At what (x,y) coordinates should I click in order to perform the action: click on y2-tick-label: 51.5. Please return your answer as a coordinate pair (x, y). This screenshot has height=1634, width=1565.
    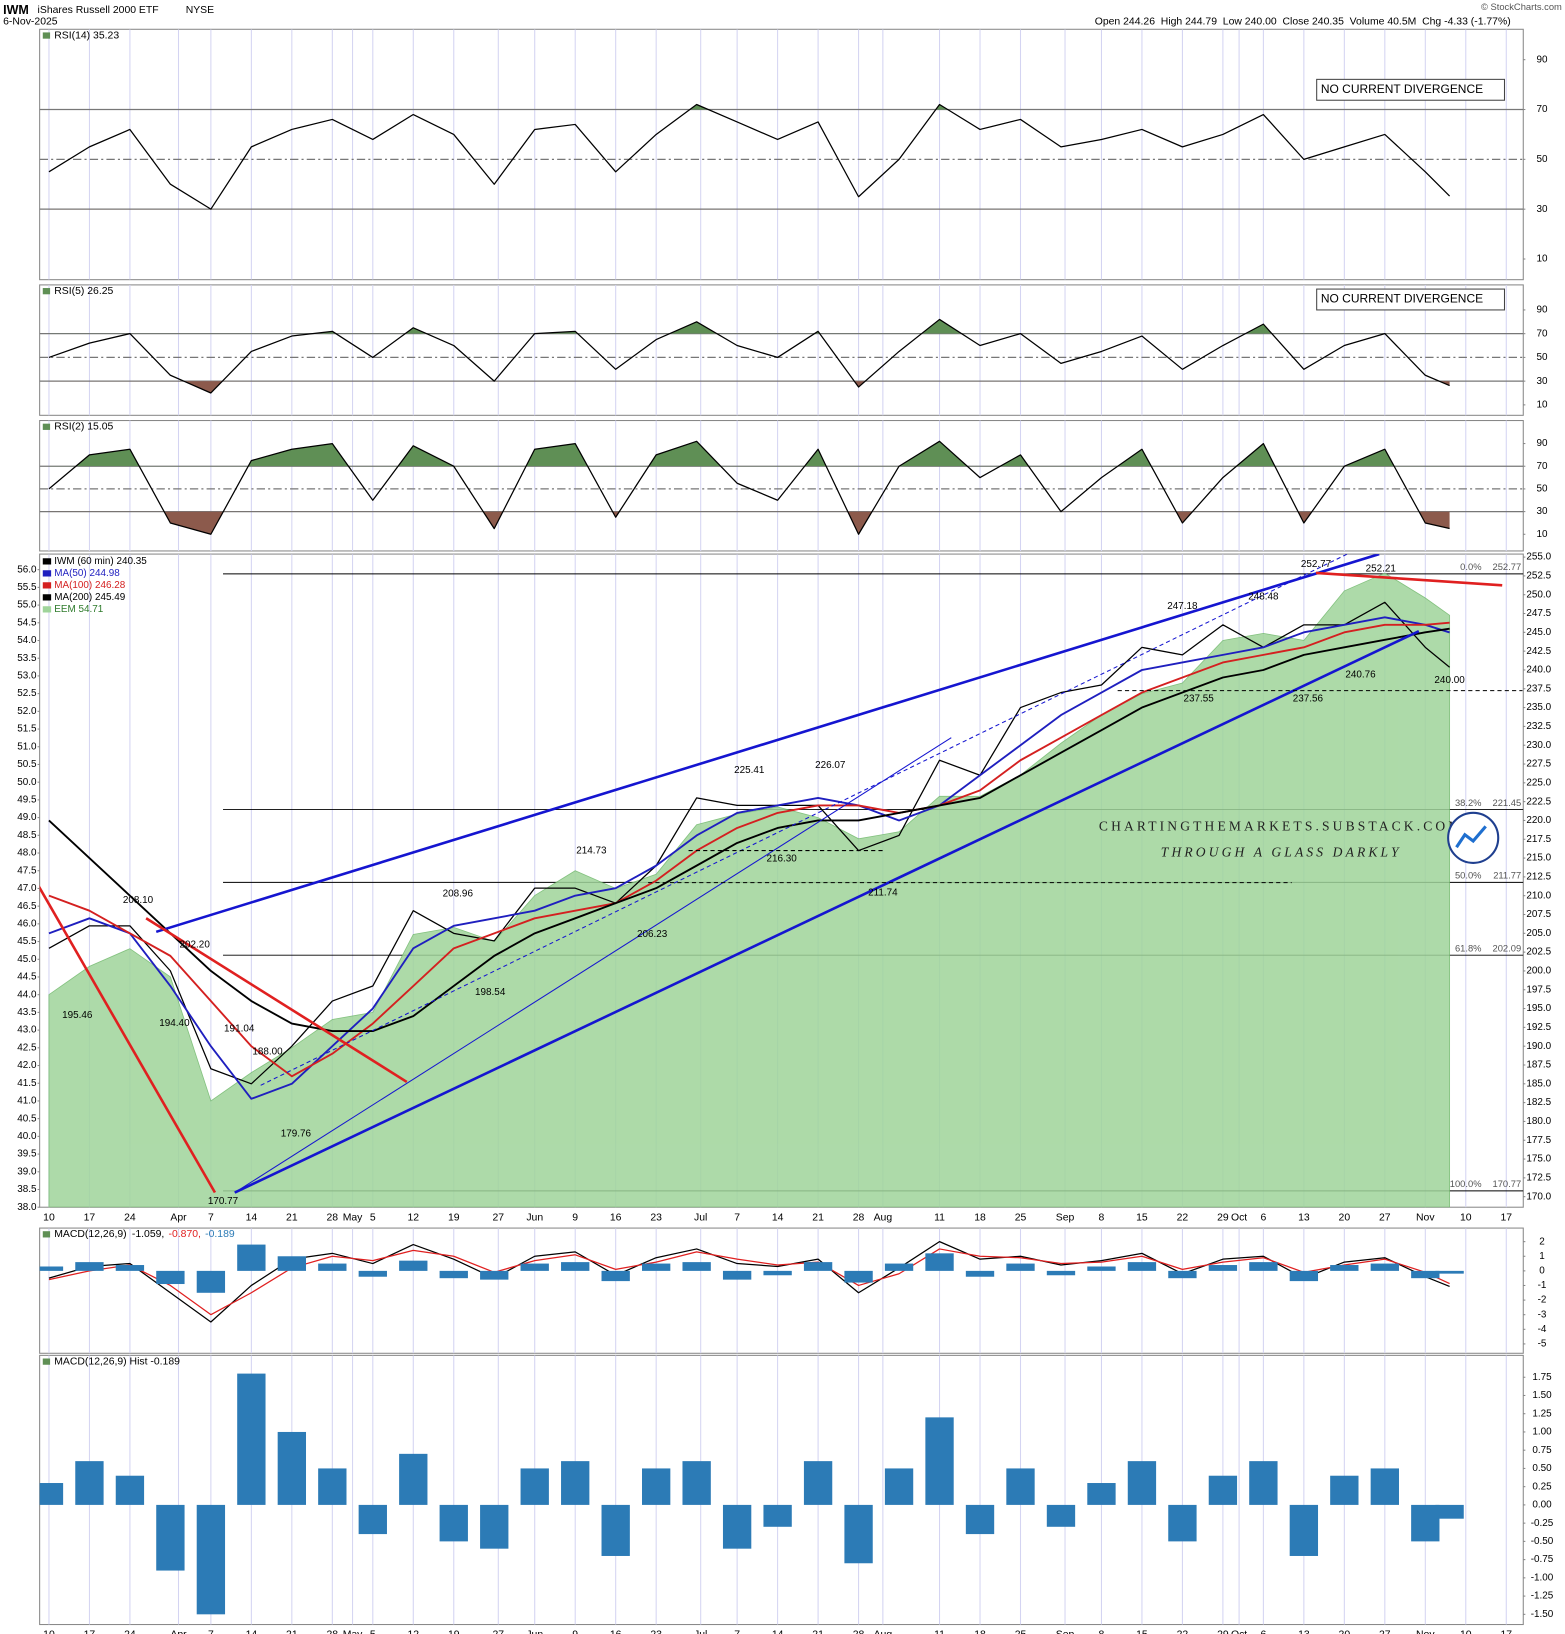
    Looking at the image, I should click on (27, 729).